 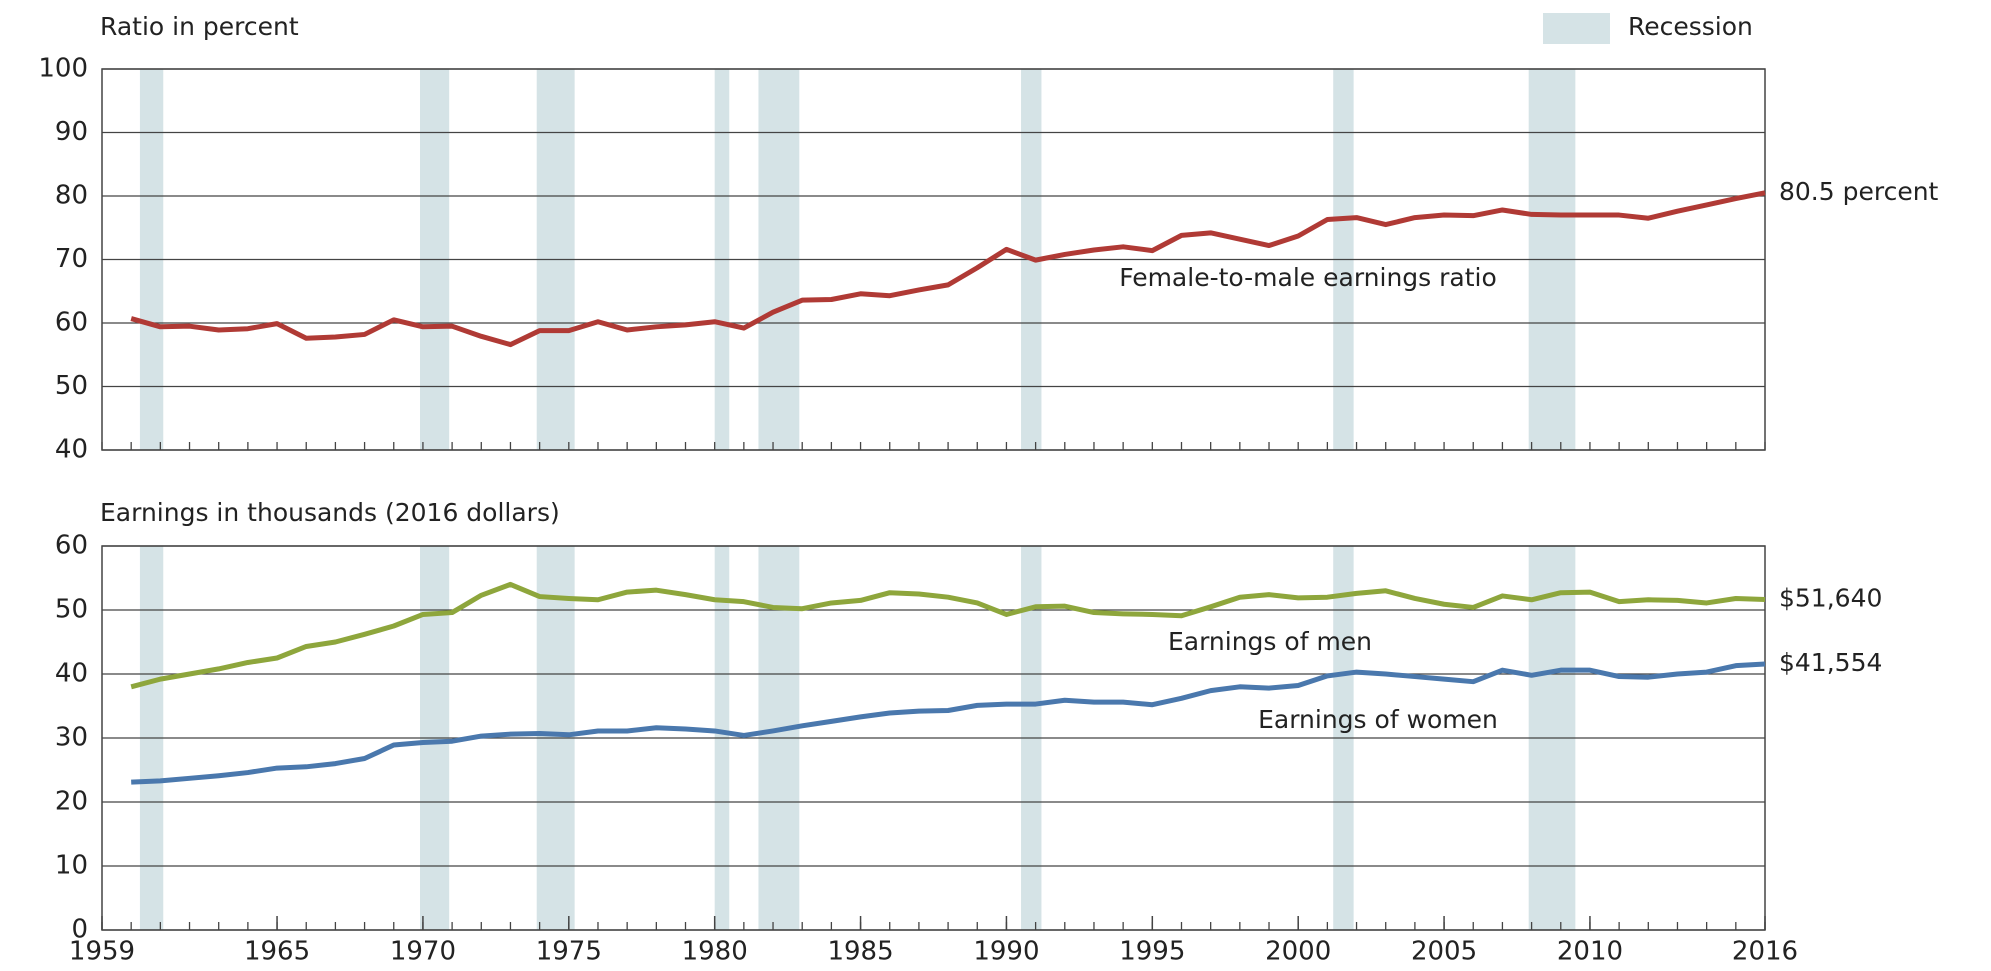 I want to click on value-label: 80.5 percent, so click(x=1859, y=191).